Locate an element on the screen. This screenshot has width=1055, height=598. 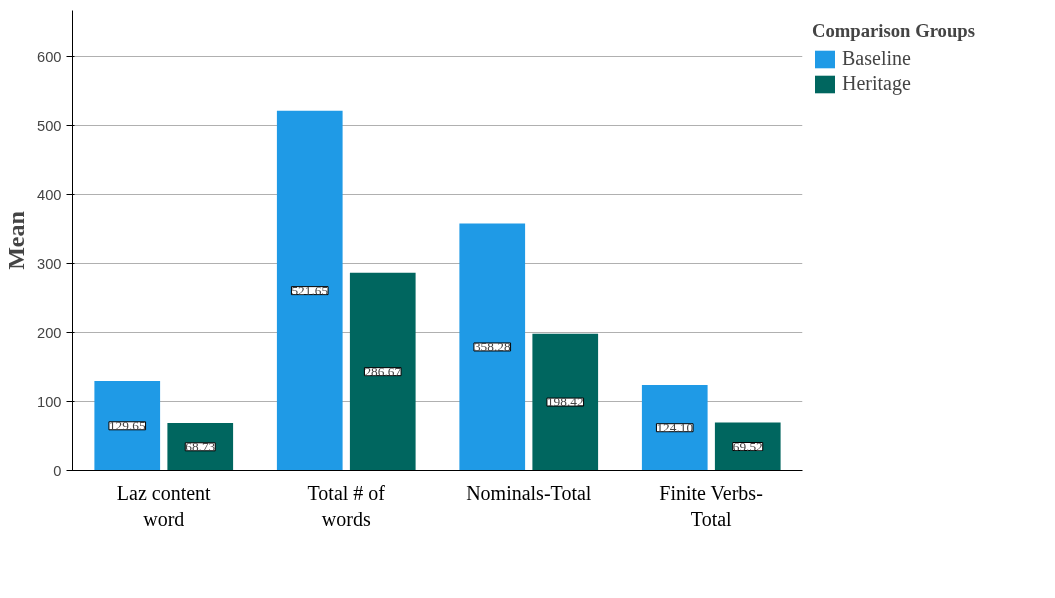
x-tick-label: Laz content word is located at coordinates (164, 505).